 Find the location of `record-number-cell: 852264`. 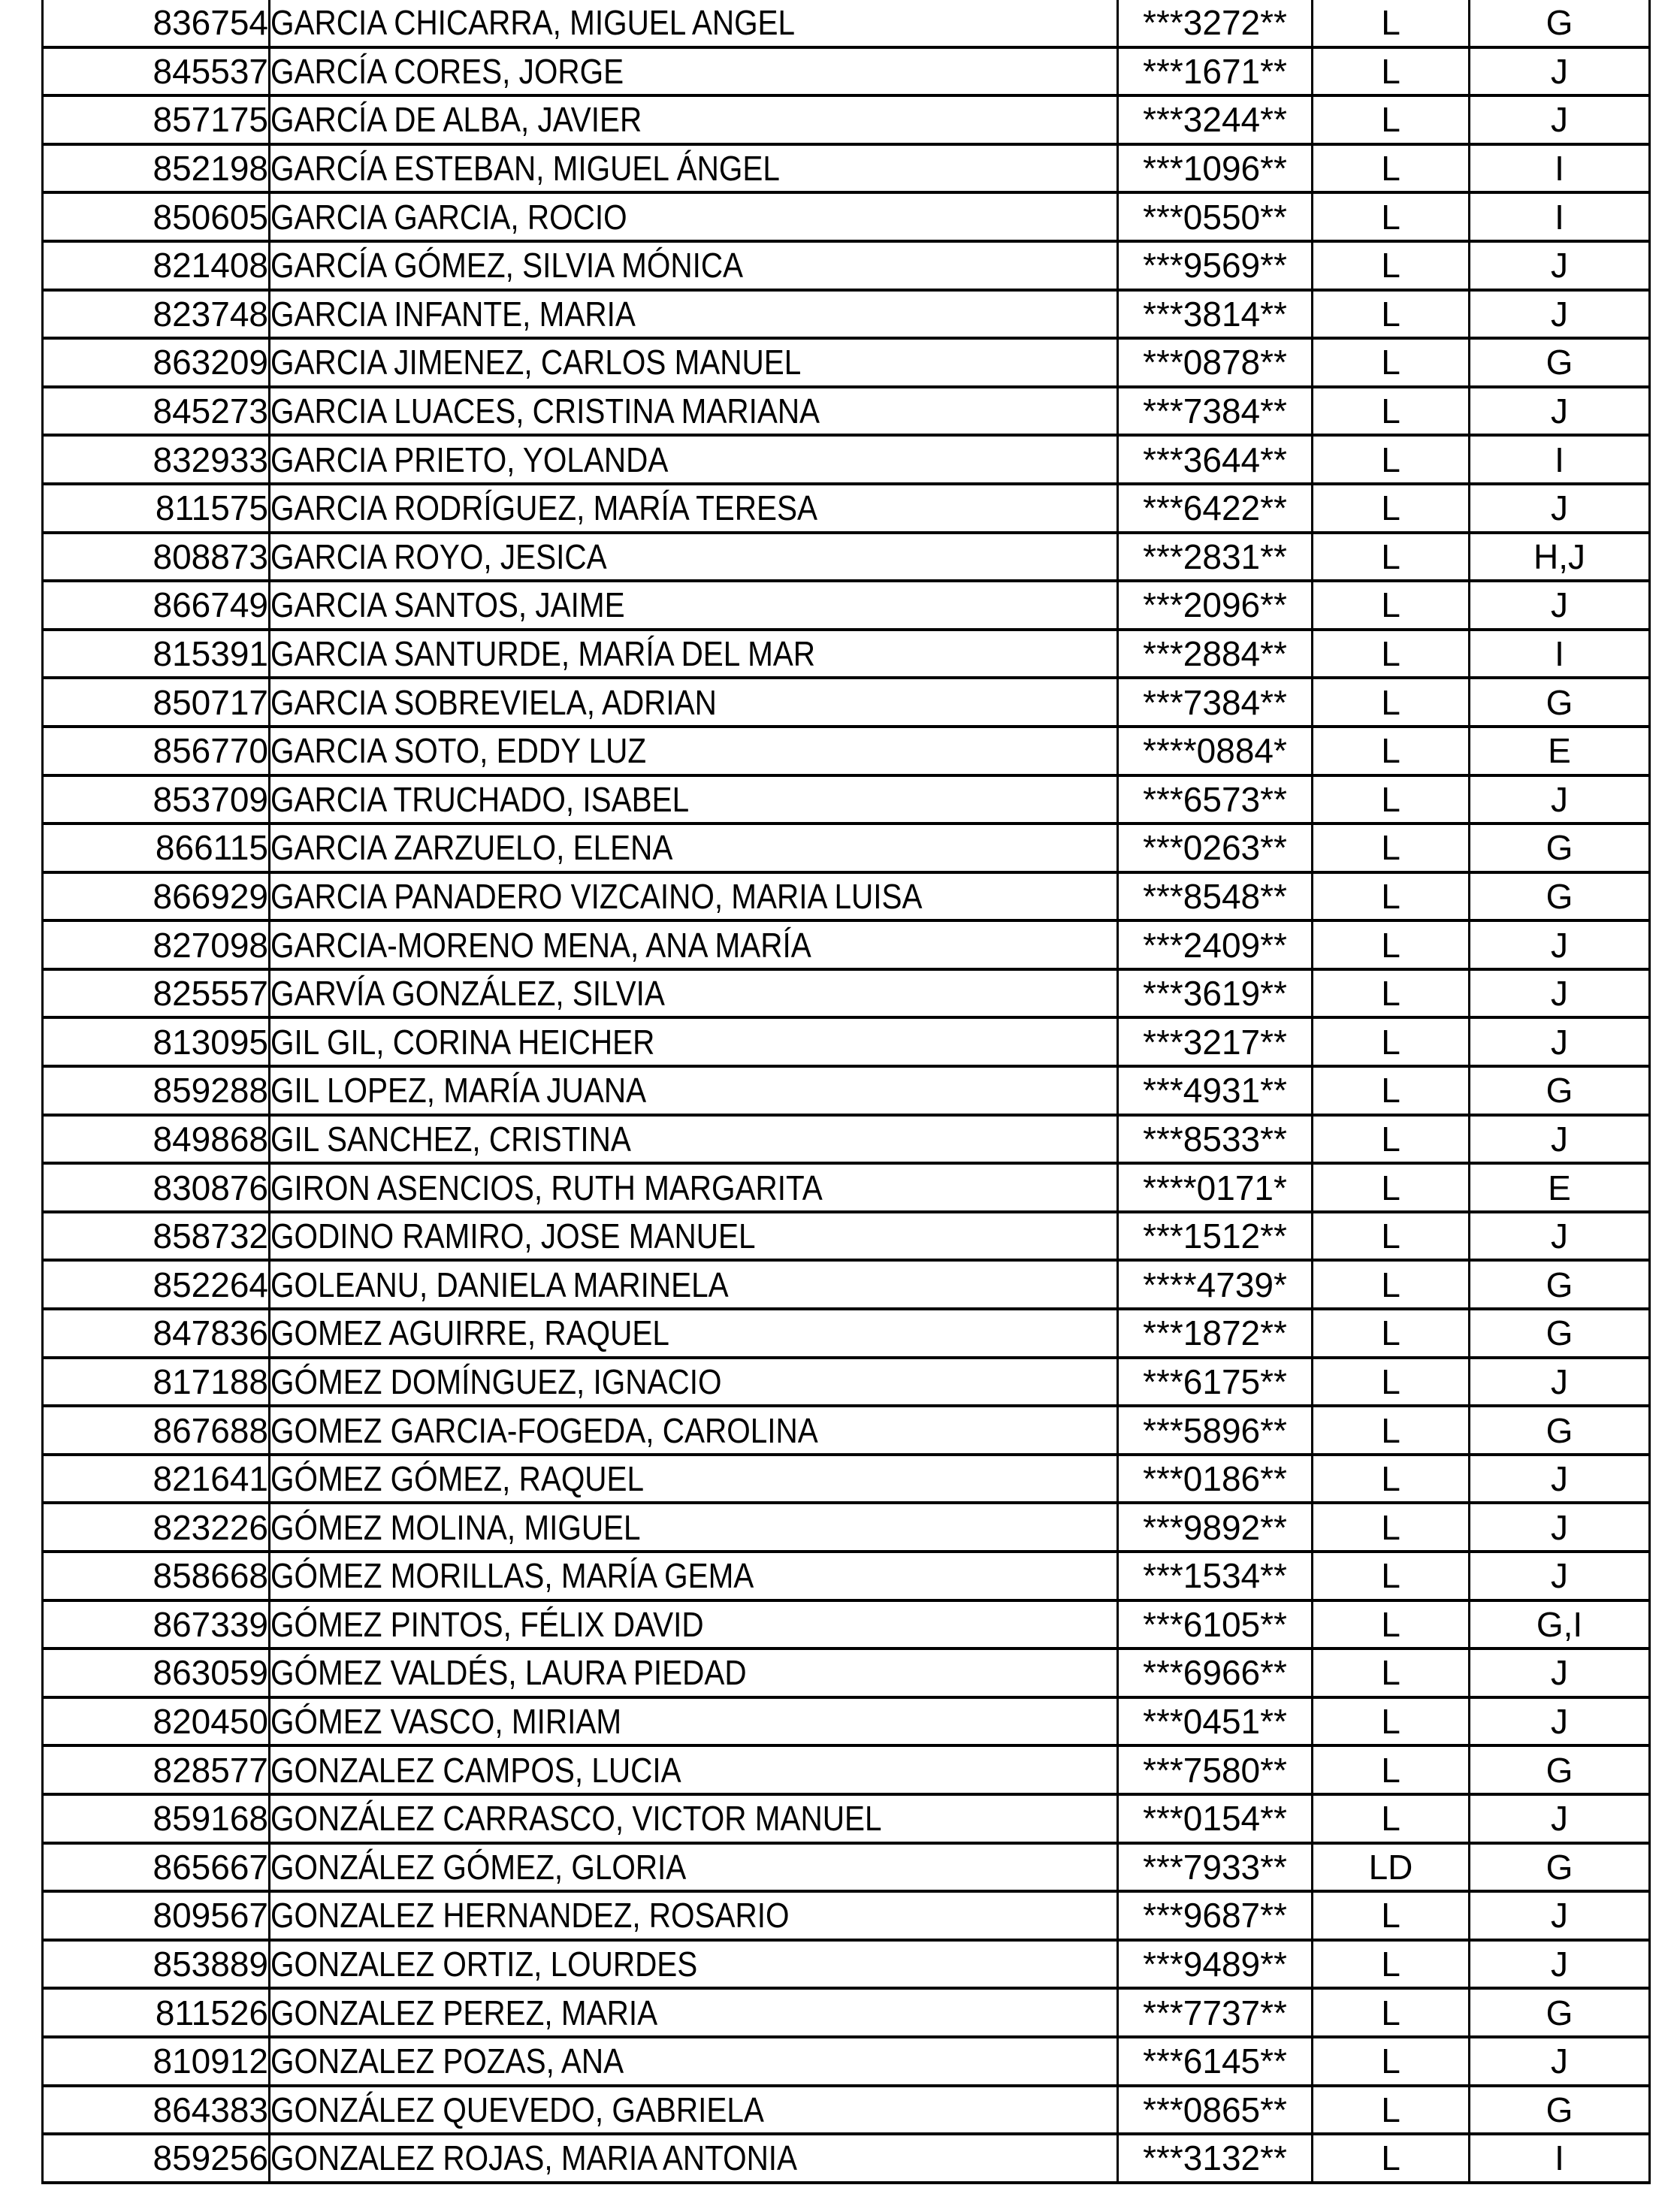

record-number-cell: 852264 is located at coordinates (155, 1285).